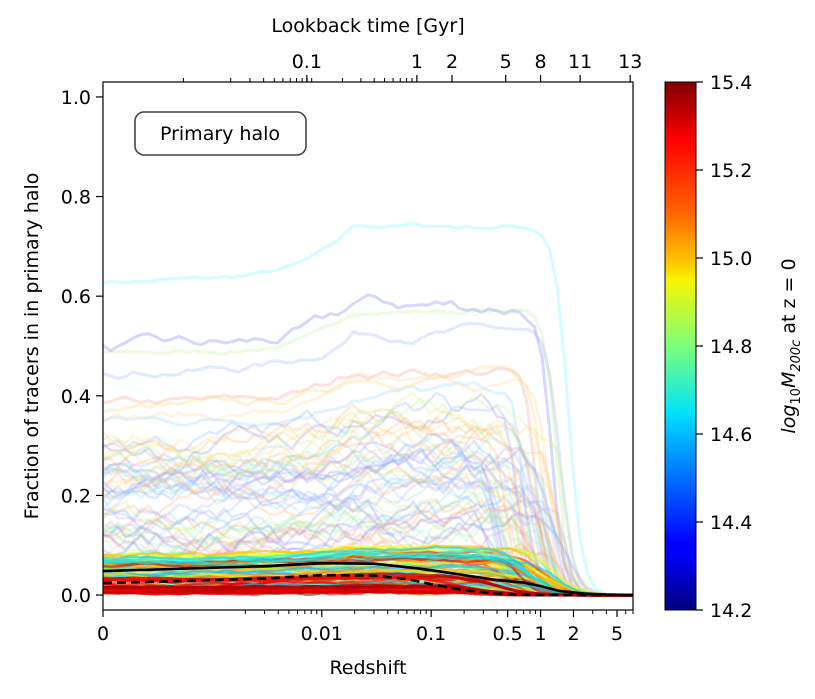  I want to click on x-tick-label: 0, so click(103, 634).